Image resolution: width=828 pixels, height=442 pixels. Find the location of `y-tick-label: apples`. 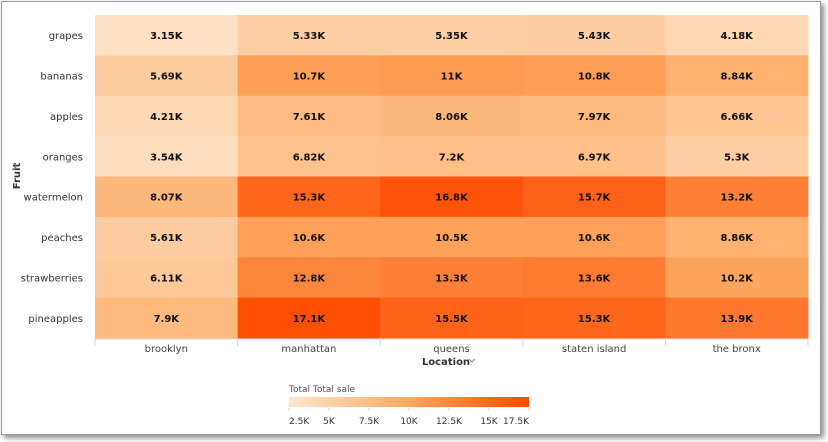

y-tick-label: apples is located at coordinates (66, 117).